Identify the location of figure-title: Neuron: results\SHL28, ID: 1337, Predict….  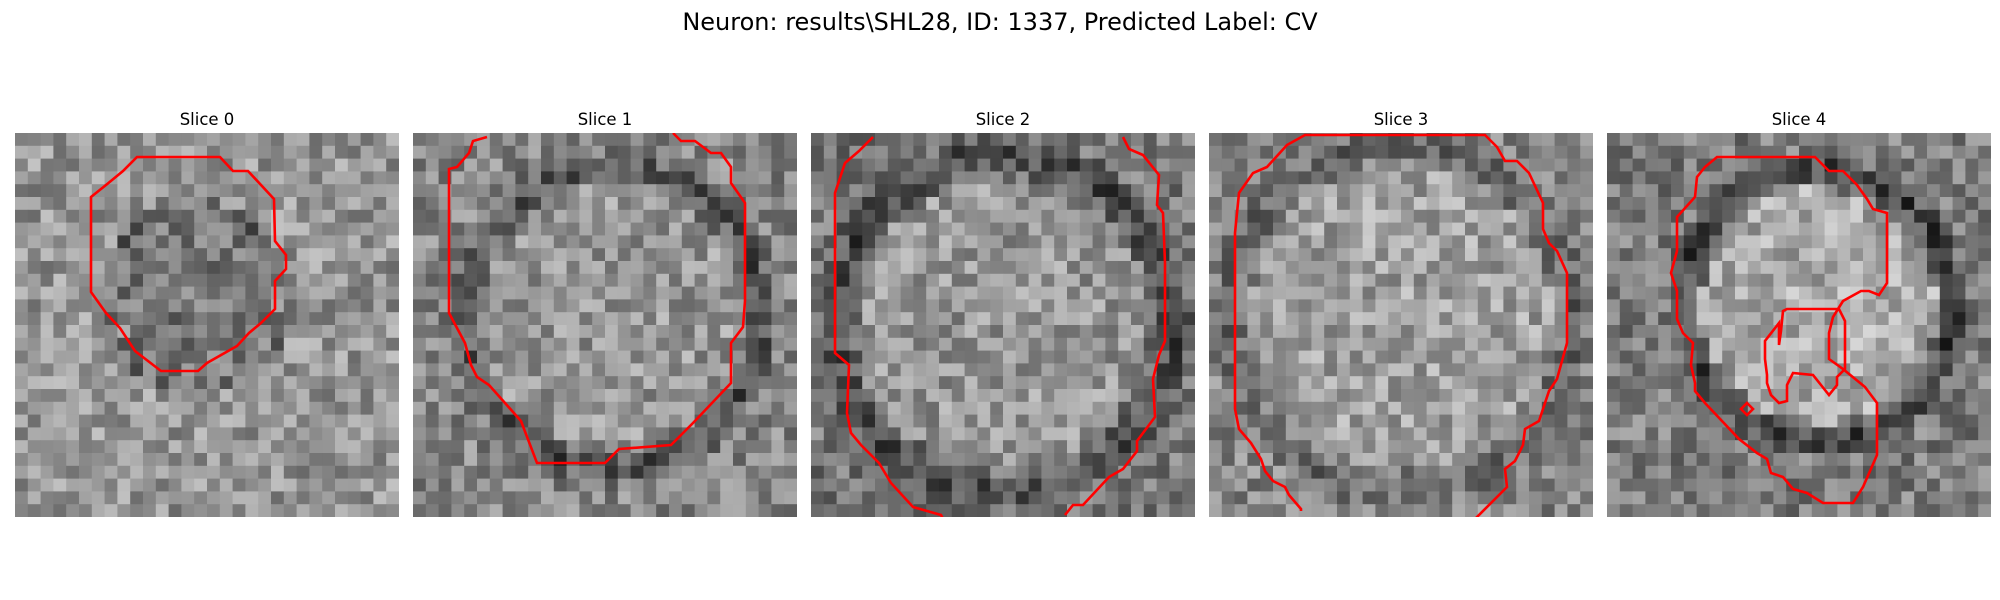
(1000, 22).